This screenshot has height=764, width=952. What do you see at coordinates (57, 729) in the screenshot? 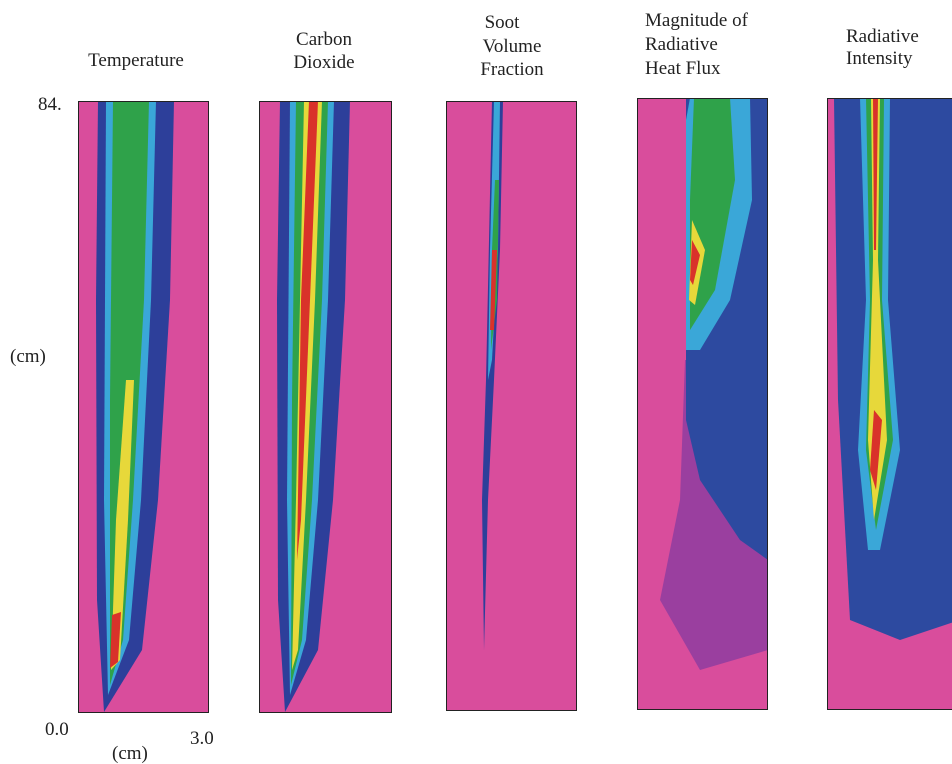
I see `x-left-label: 0.0` at bounding box center [57, 729].